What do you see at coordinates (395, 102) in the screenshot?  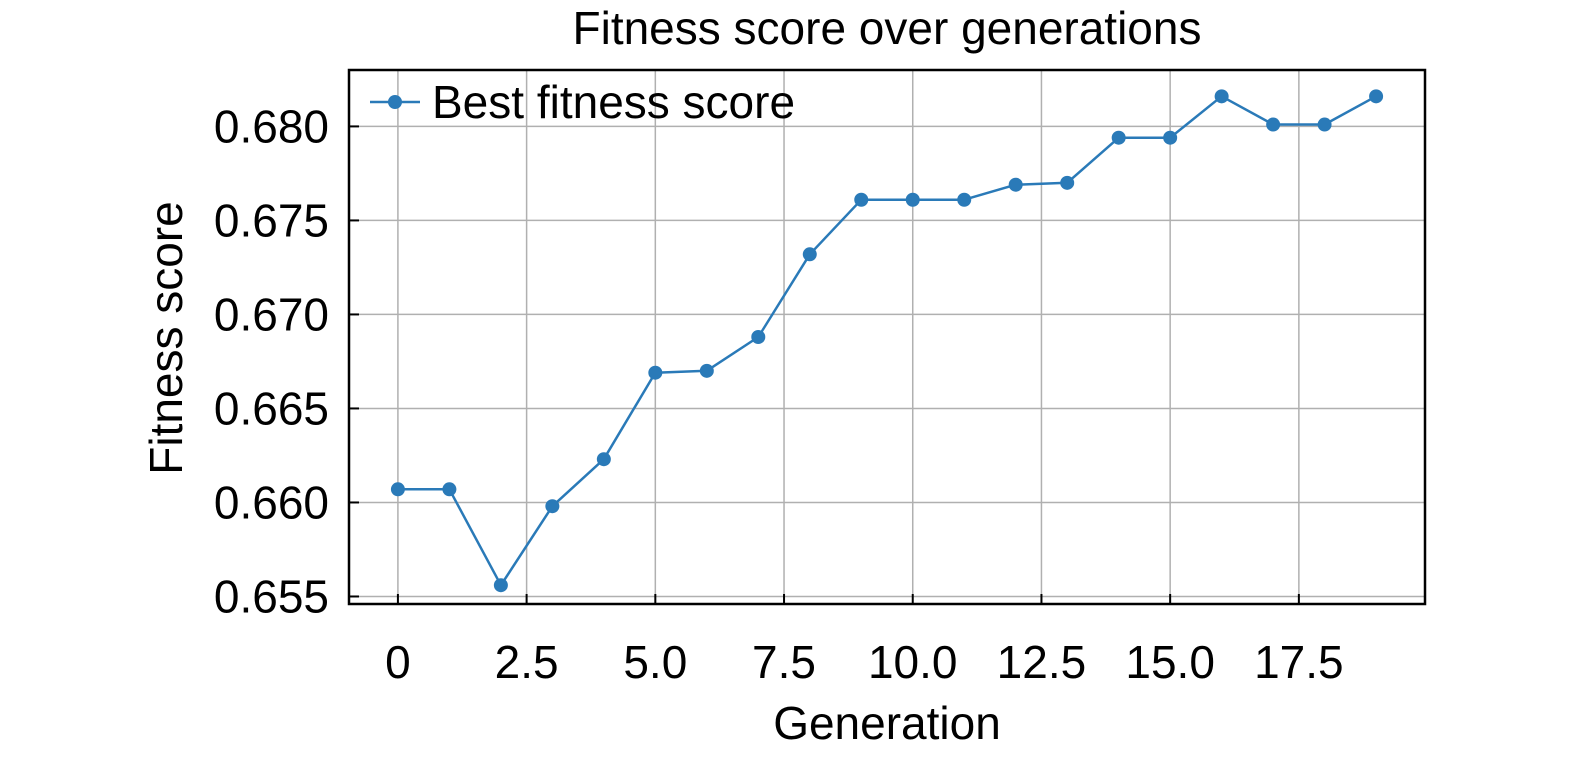 I see `legend-marker` at bounding box center [395, 102].